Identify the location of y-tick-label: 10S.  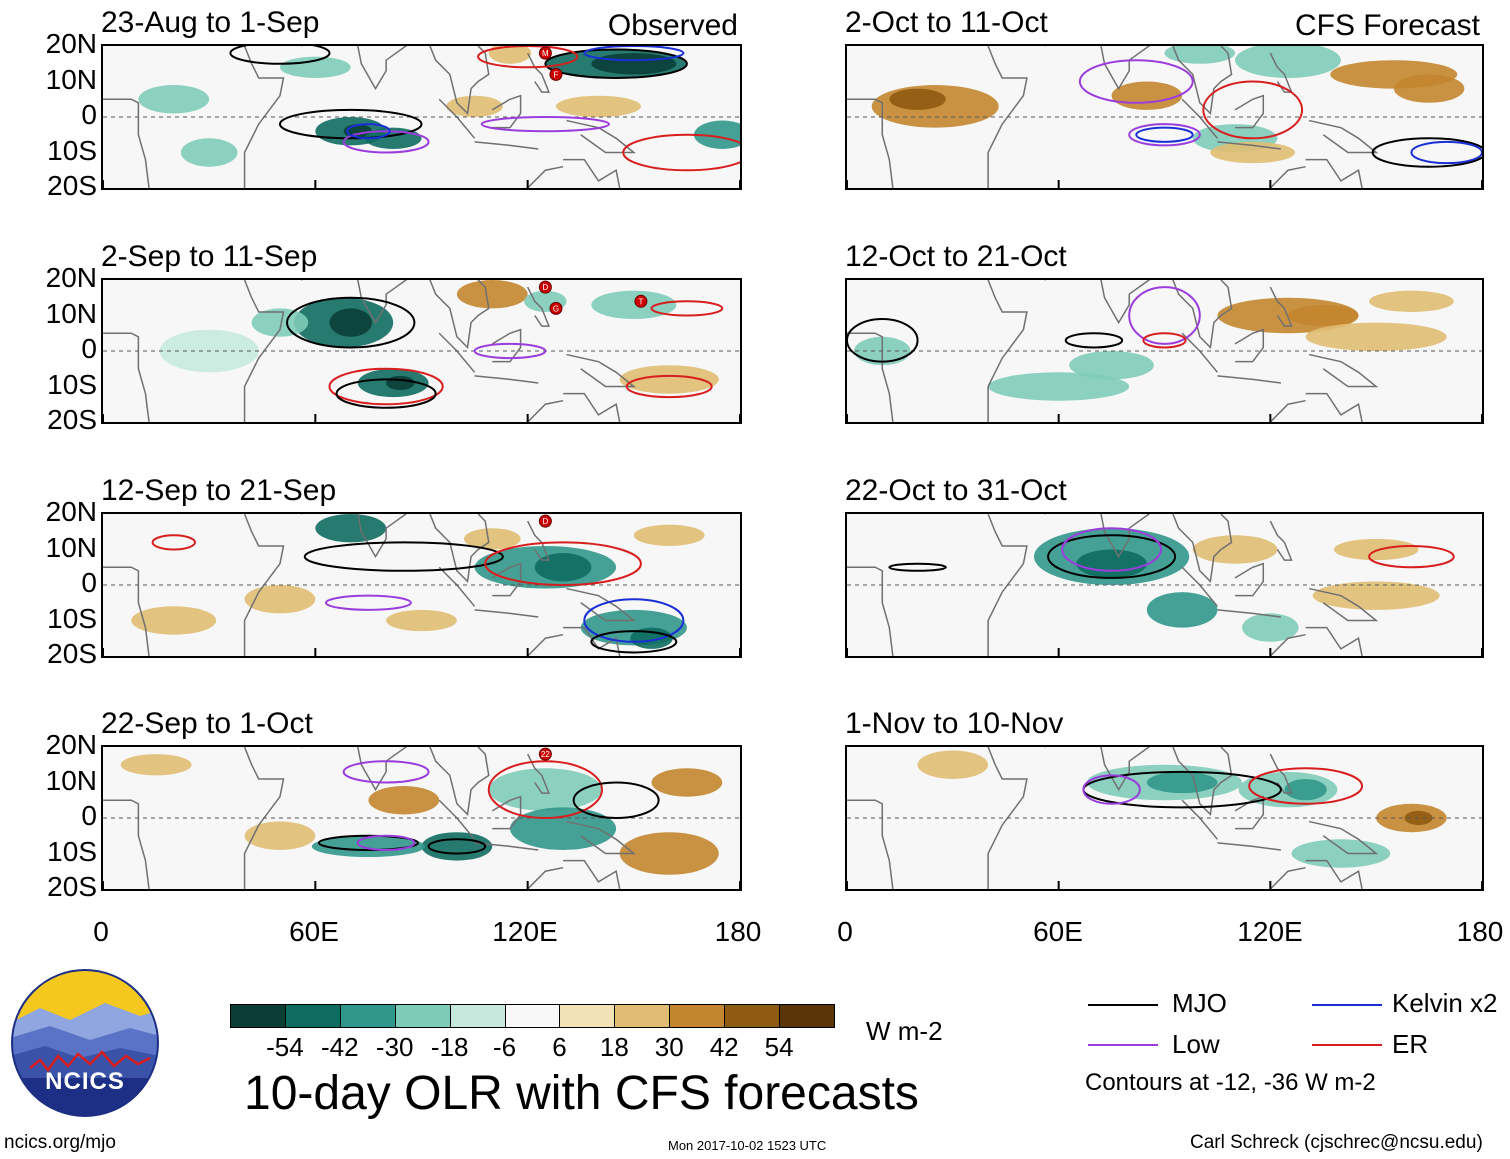
(72, 851).